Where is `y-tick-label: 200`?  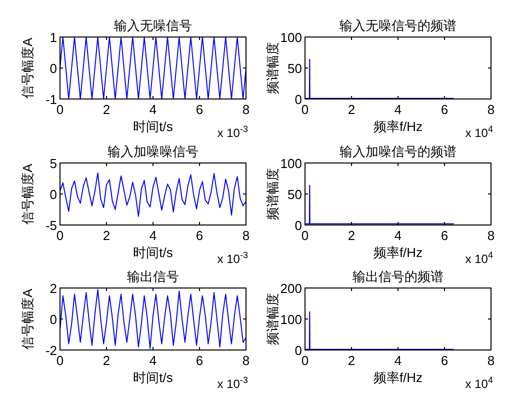
y-tick-label: 200 is located at coordinates (291, 288).